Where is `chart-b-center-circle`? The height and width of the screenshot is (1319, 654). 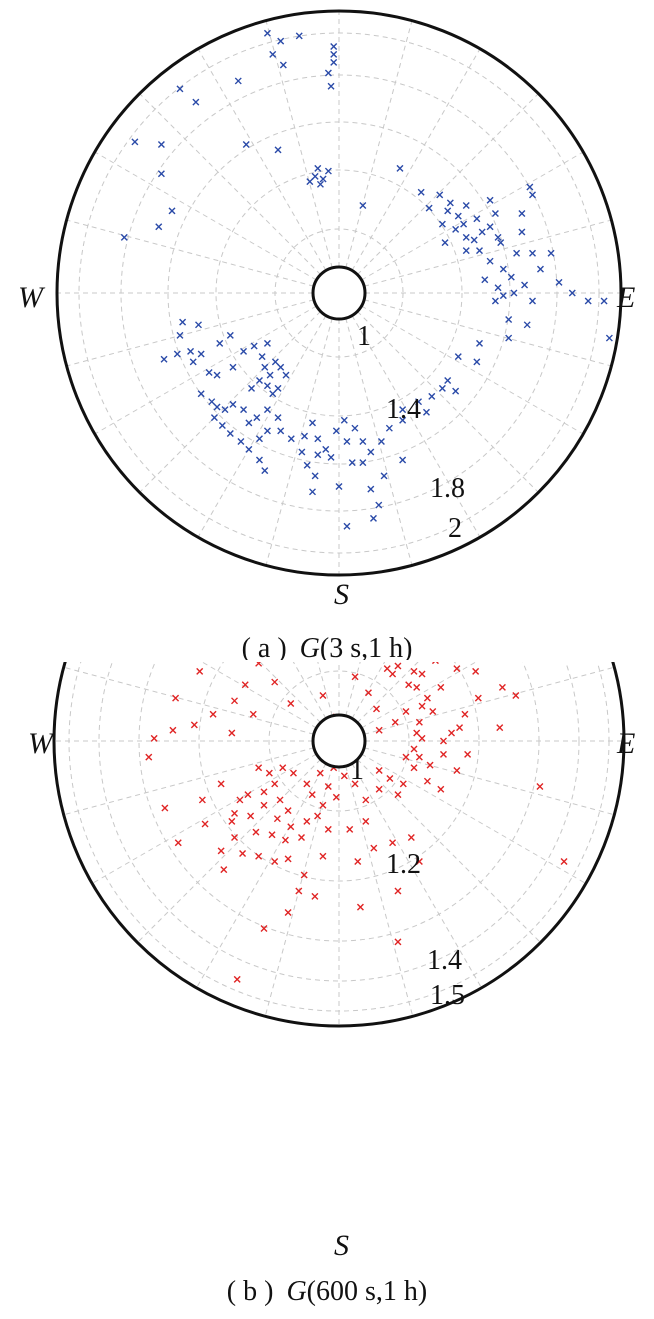 chart-b-center-circle is located at coordinates (339, 741).